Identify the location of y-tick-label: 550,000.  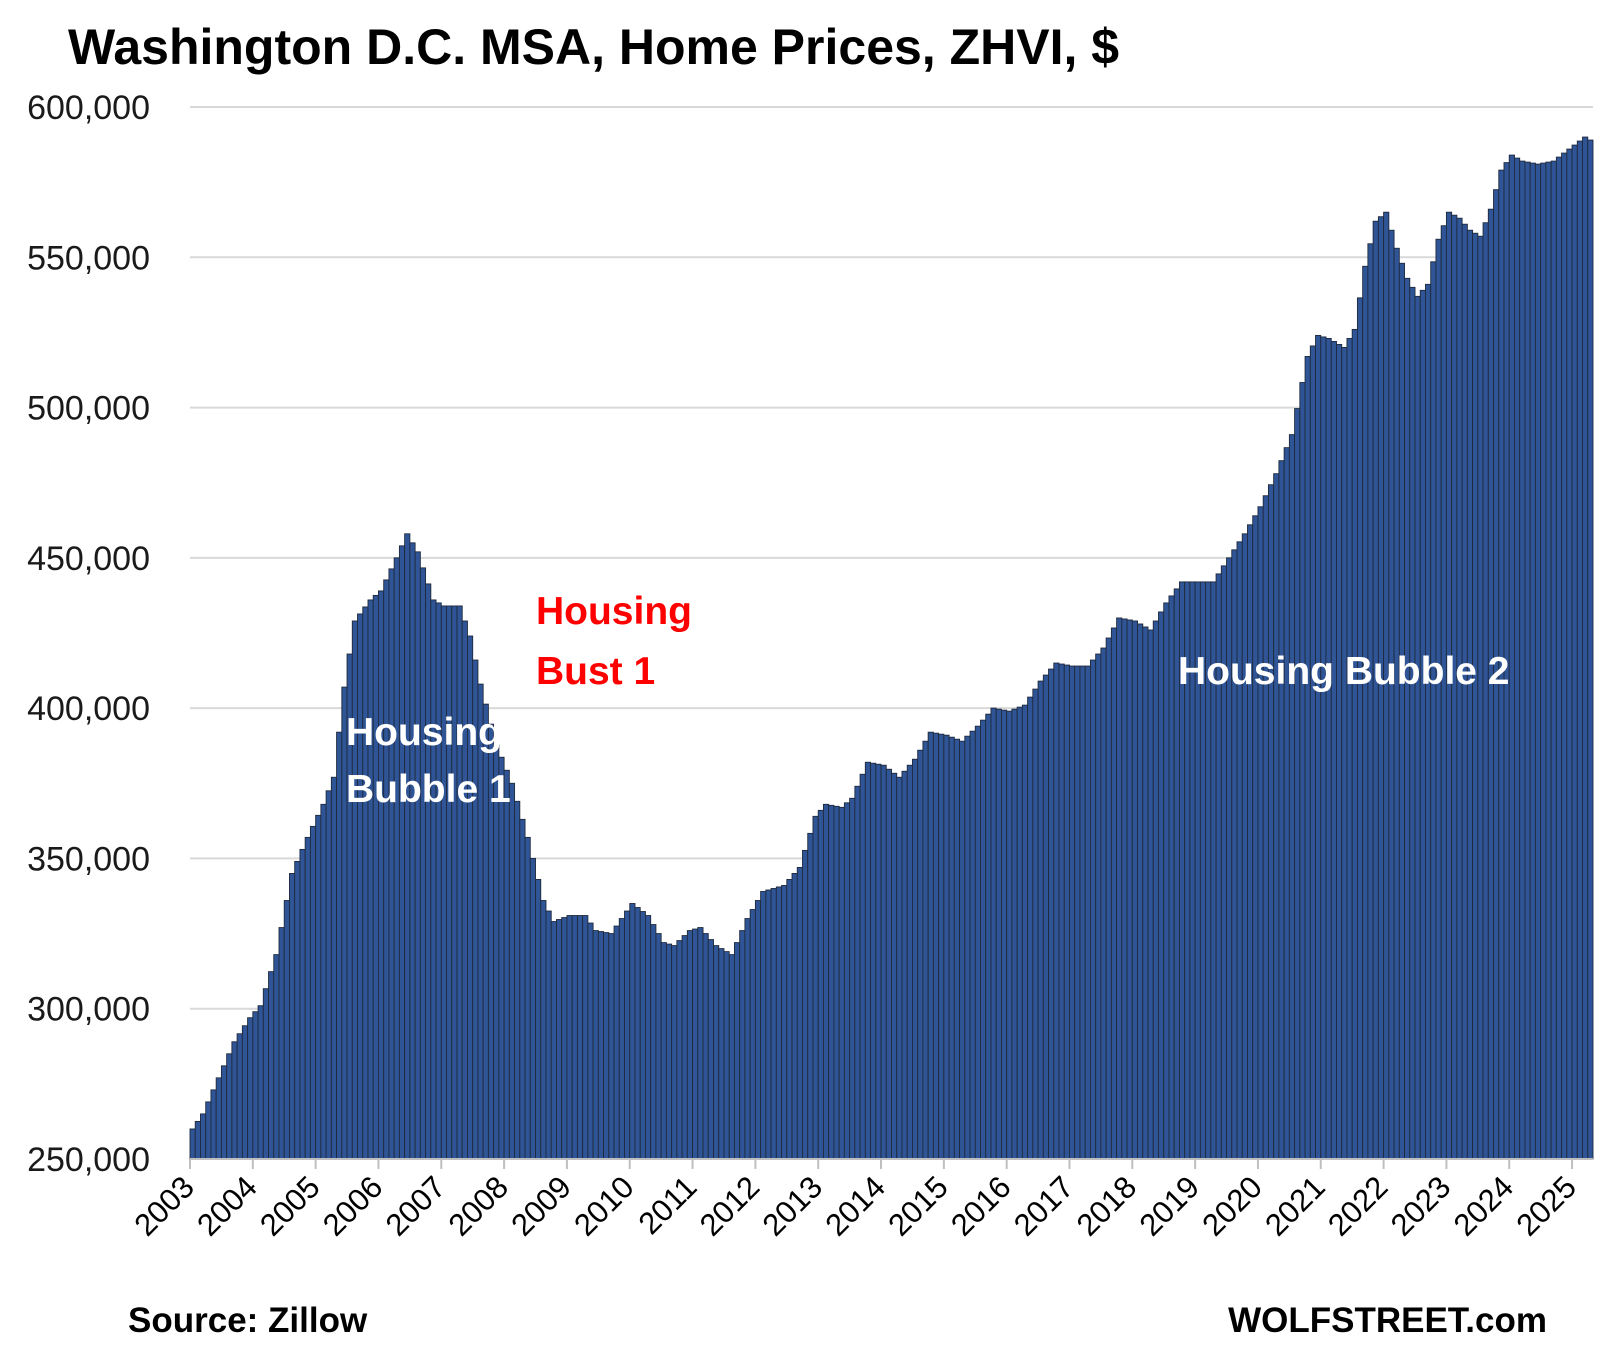
(88, 258).